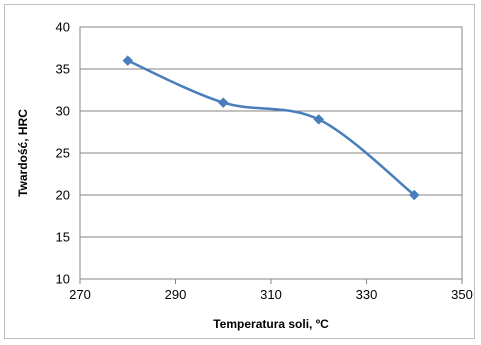 The height and width of the screenshot is (345, 481). I want to click on x-tick-label: 310, so click(271, 294).